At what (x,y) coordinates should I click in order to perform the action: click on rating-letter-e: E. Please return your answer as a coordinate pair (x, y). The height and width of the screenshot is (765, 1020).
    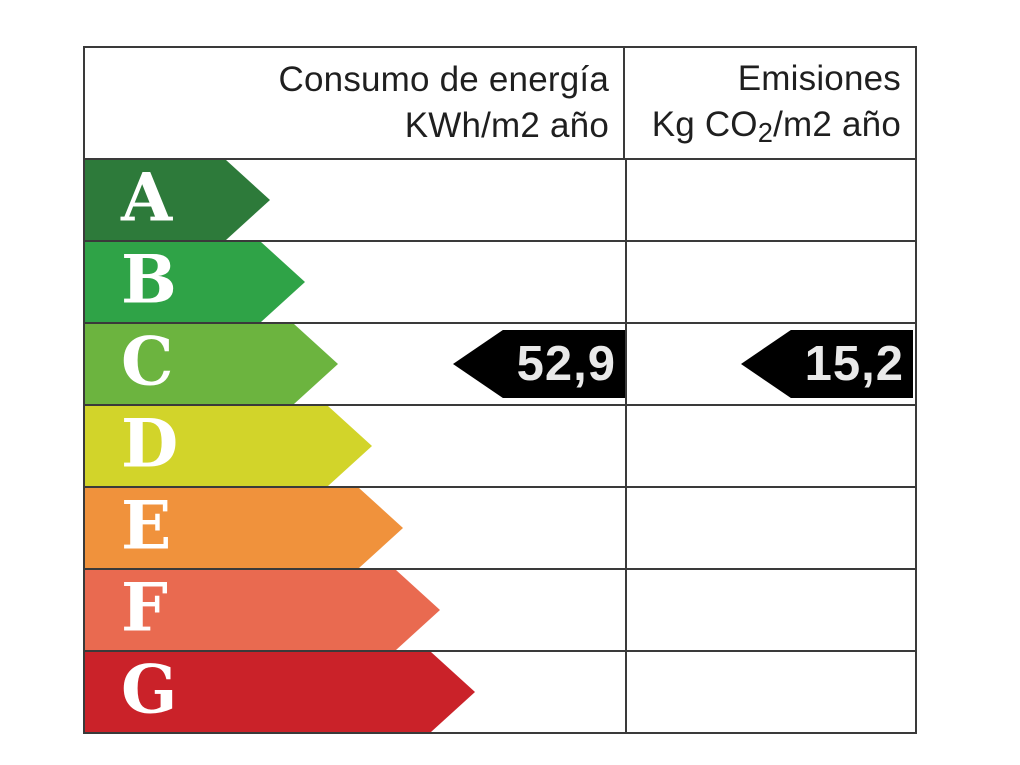
    Looking at the image, I should click on (146, 525).